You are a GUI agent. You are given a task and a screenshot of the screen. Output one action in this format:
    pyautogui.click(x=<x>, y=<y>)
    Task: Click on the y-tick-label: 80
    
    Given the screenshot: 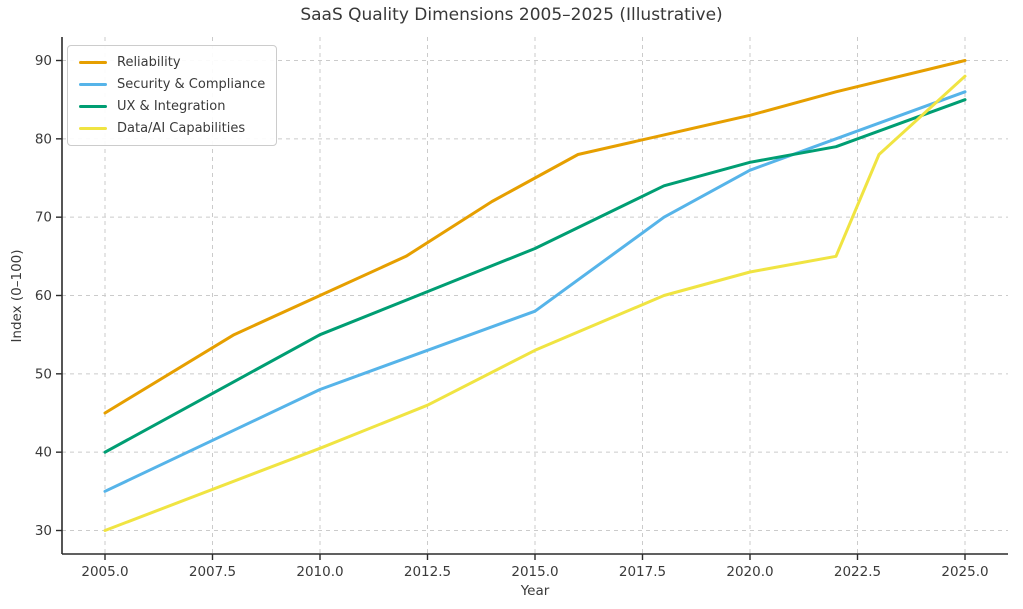 What is the action you would take?
    pyautogui.click(x=43, y=139)
    